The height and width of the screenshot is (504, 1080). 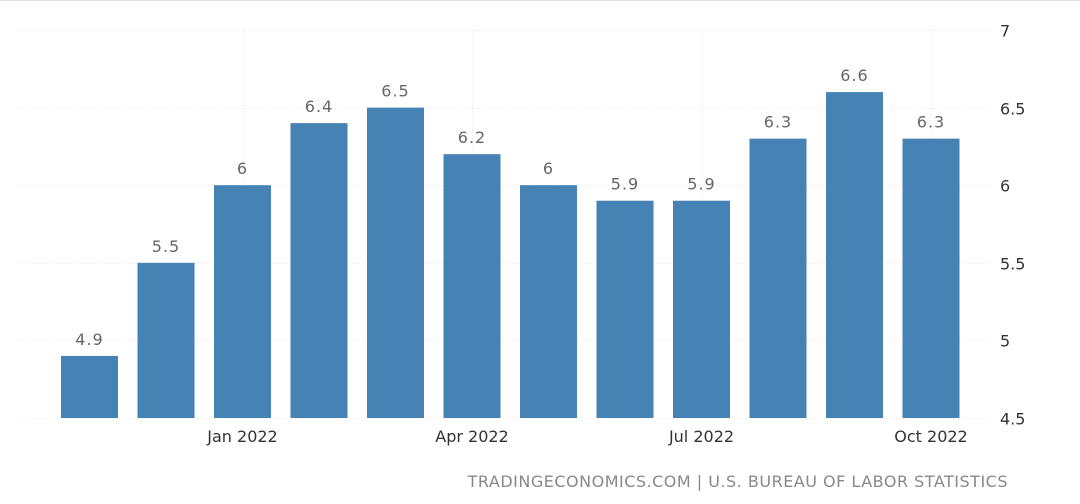 What do you see at coordinates (1005, 186) in the screenshot?
I see `y-tick-label: 6` at bounding box center [1005, 186].